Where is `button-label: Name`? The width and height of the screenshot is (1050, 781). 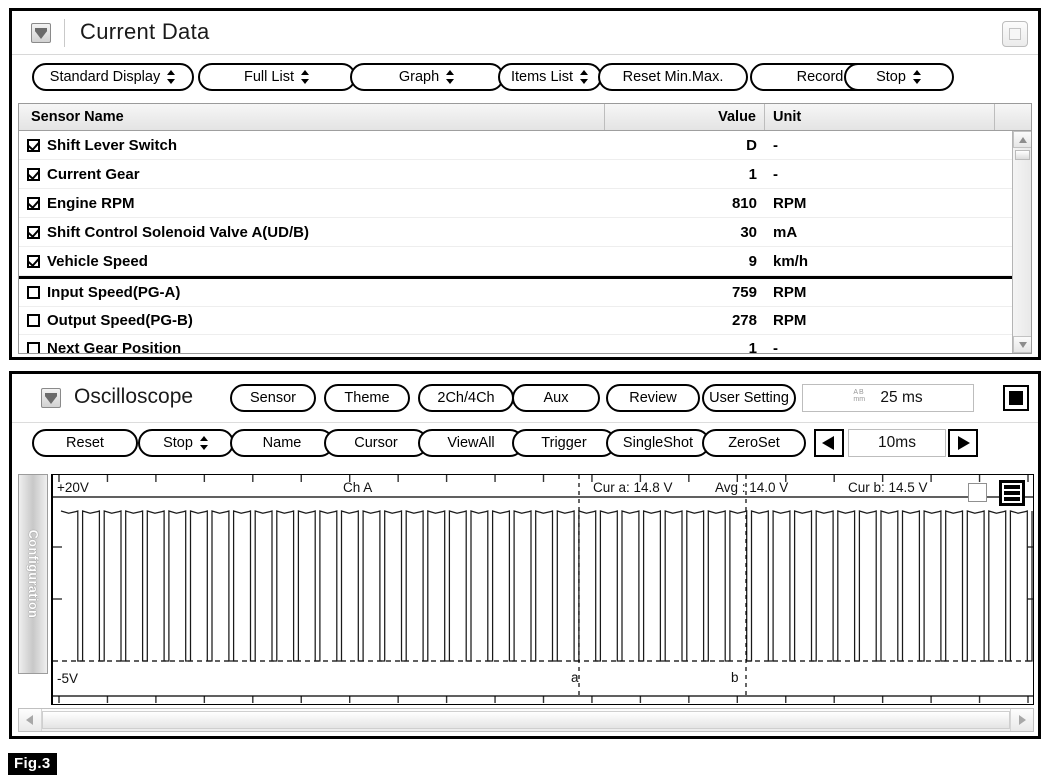 button-label: Name is located at coordinates (282, 443).